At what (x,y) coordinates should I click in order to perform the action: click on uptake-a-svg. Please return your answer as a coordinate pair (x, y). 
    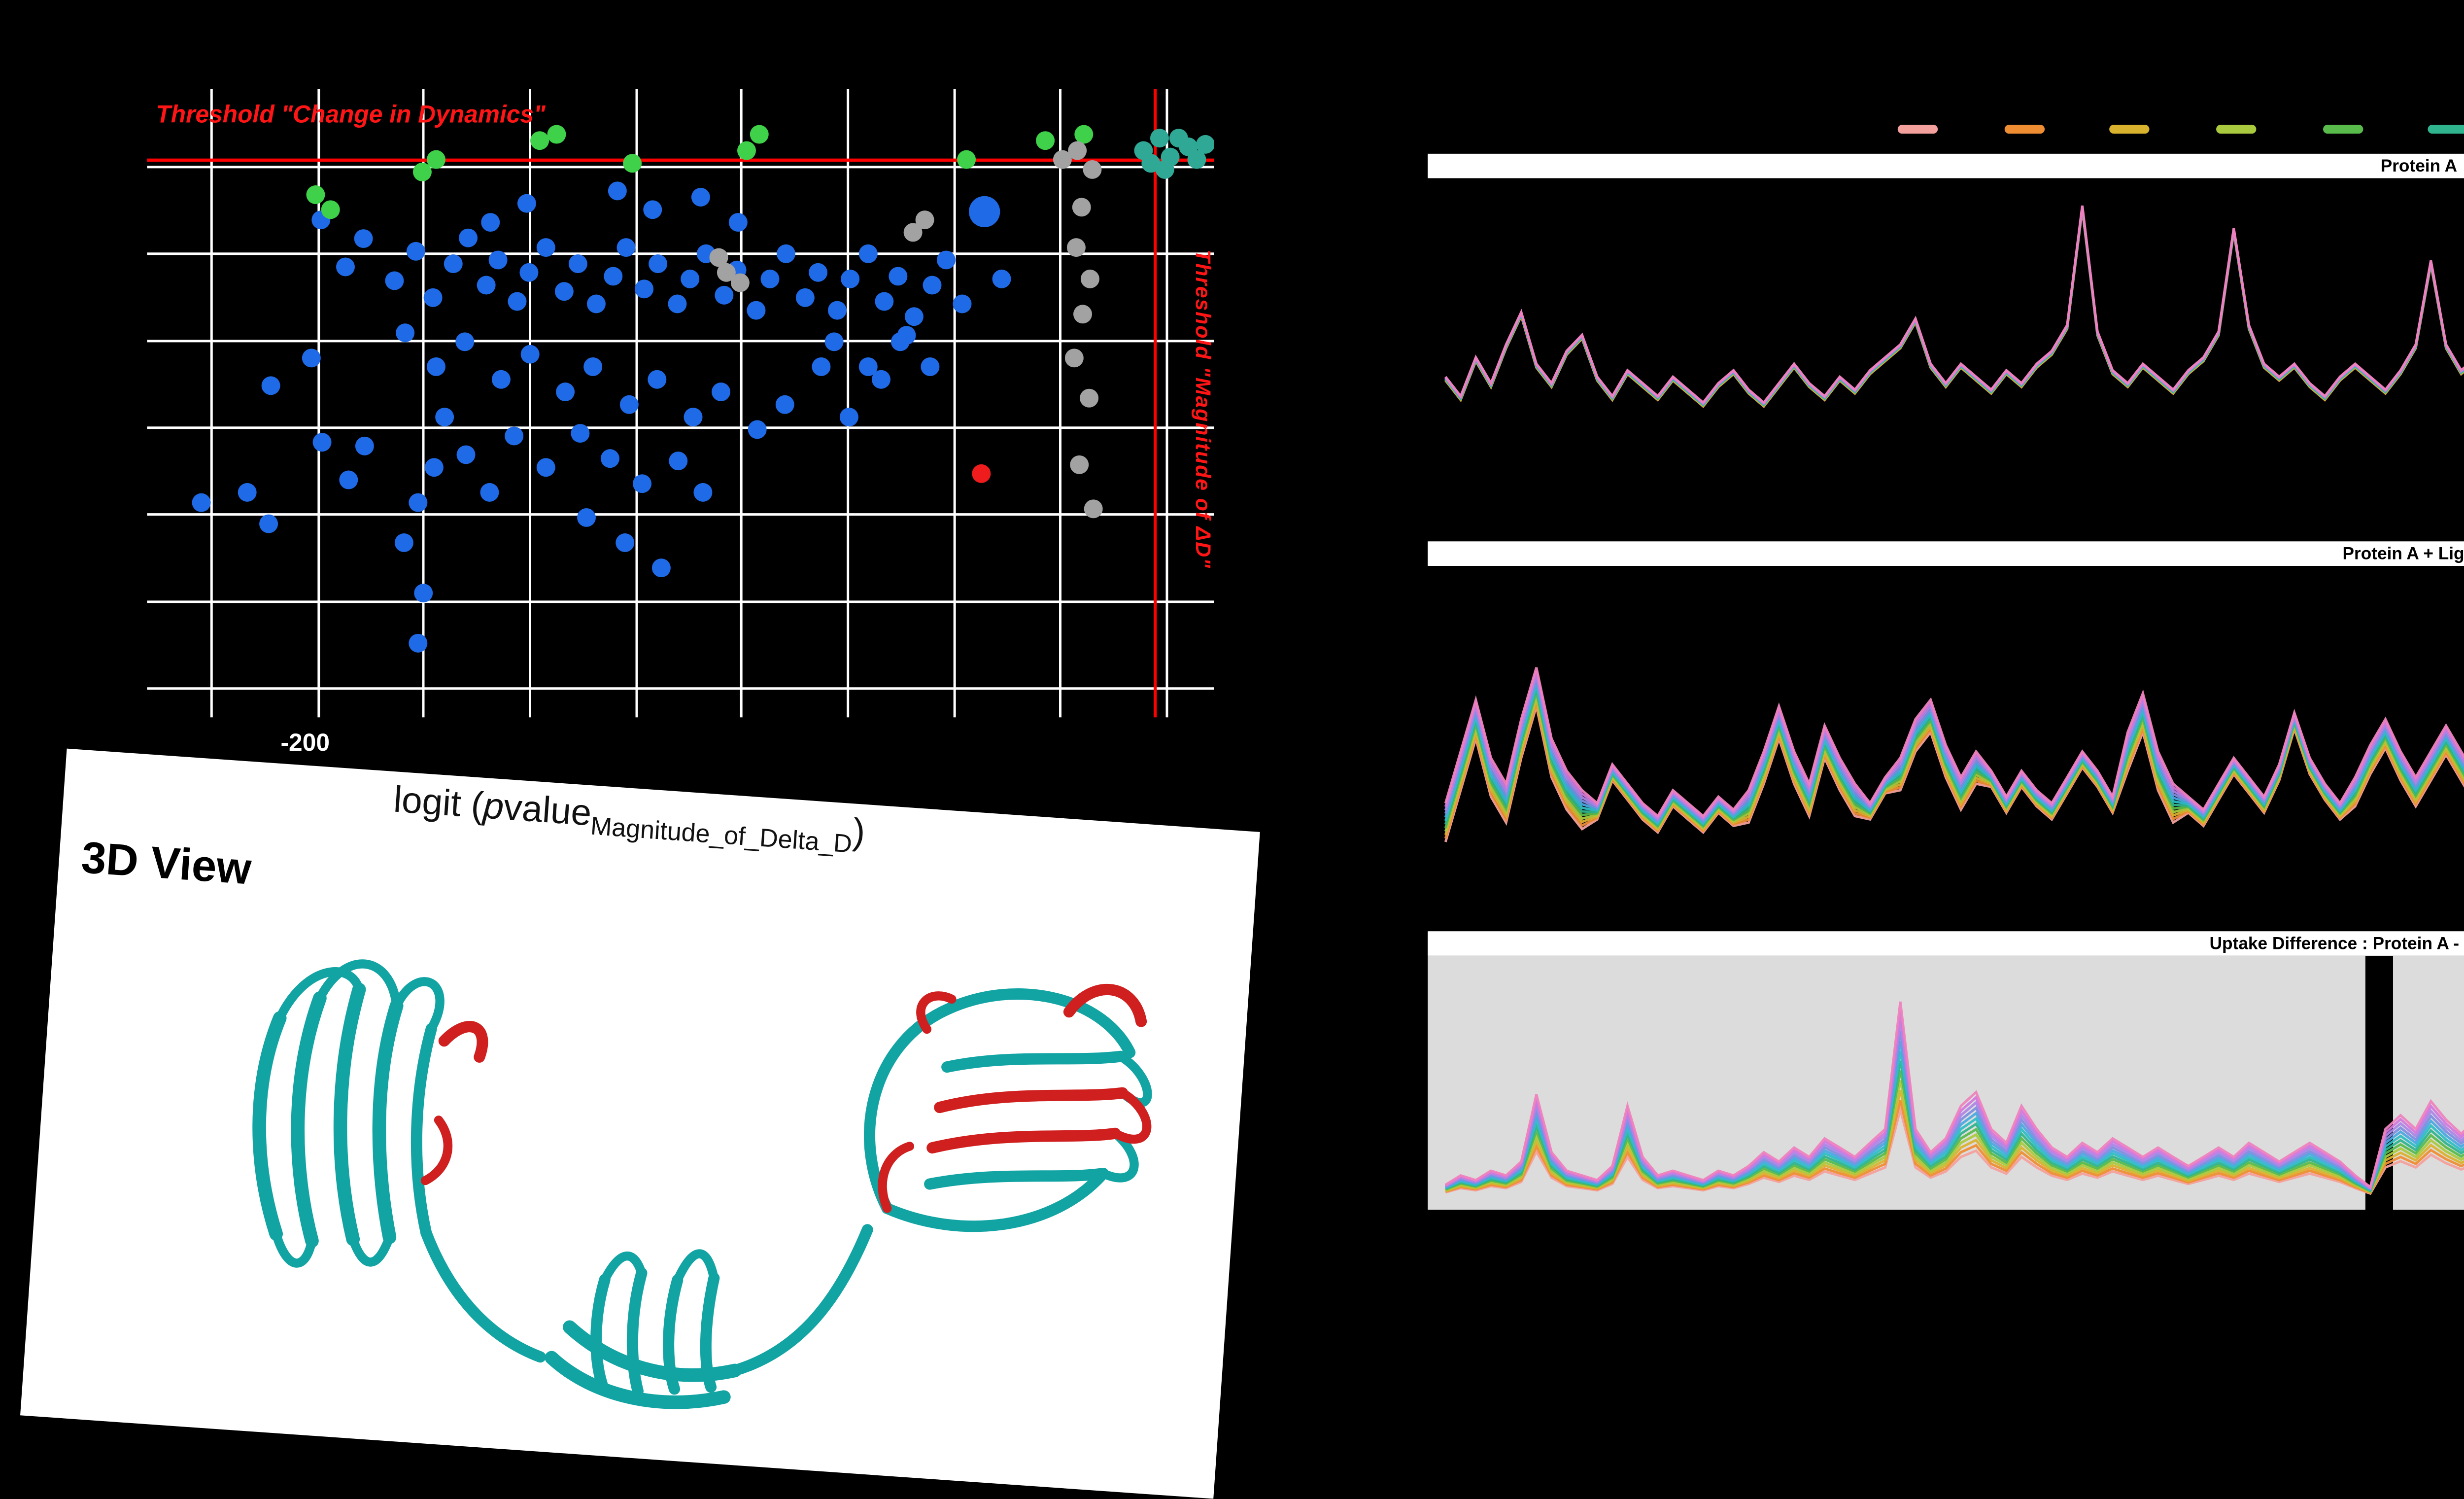
    Looking at the image, I should click on (1946, 354).